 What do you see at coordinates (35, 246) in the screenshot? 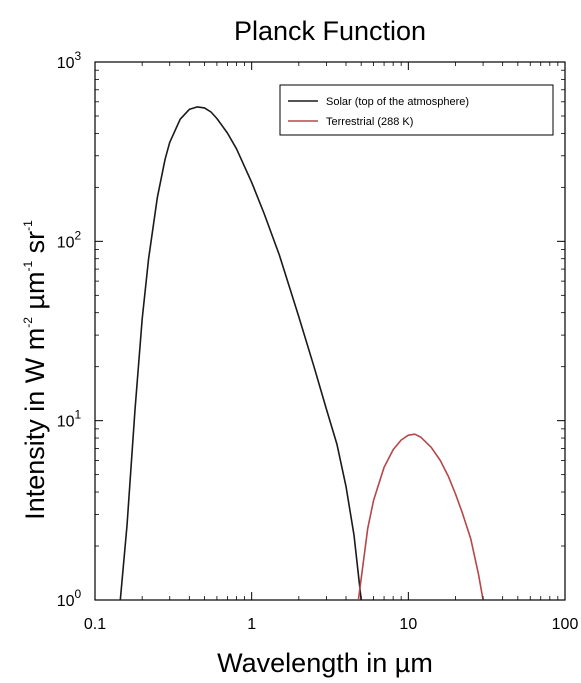
I see `y-axis-label-part: sr` at bounding box center [35, 246].